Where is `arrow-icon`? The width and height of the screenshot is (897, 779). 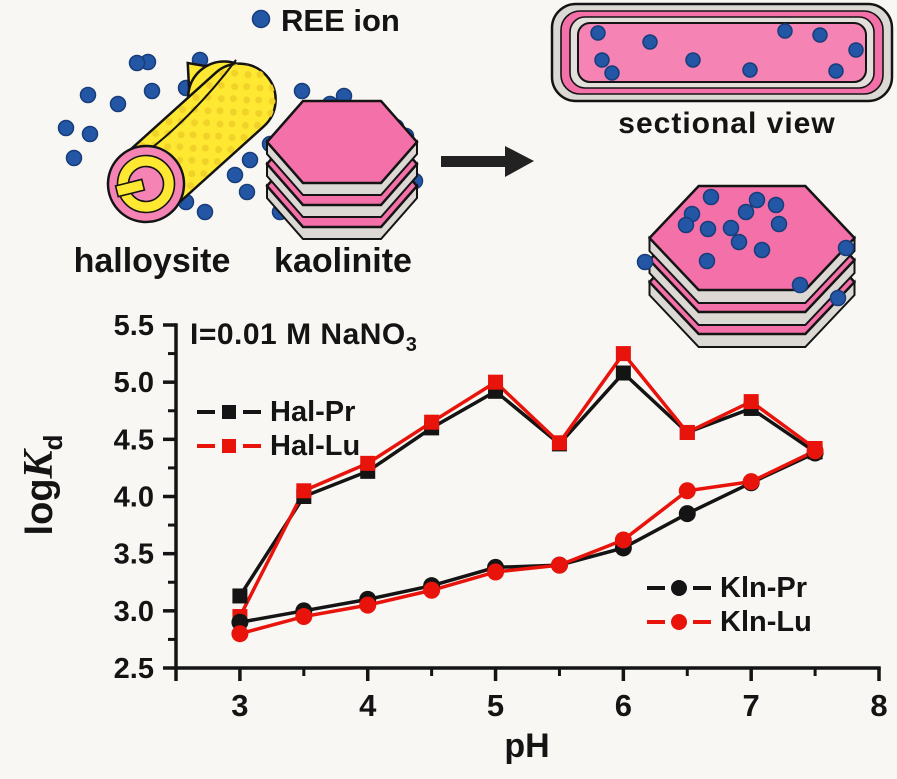
arrow-icon is located at coordinates (487, 161).